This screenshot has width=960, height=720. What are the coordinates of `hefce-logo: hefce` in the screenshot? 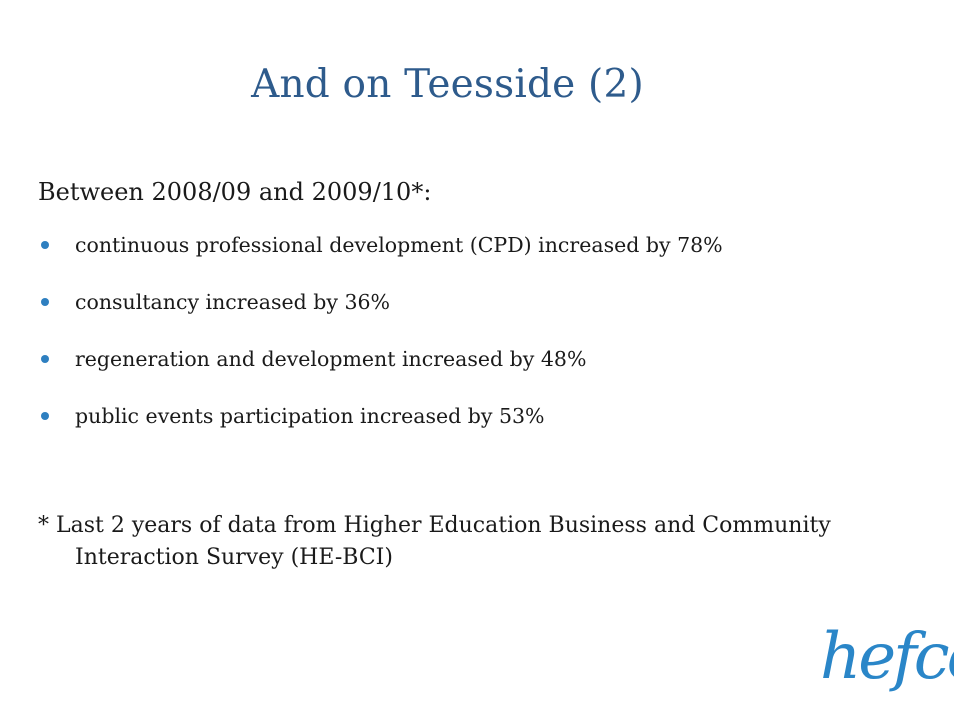 It's located at (887, 657).